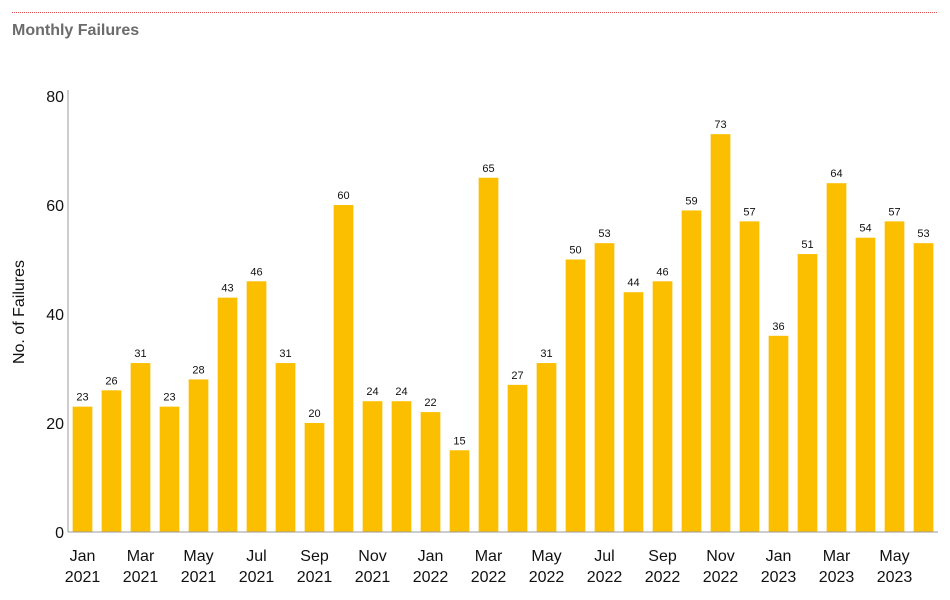  What do you see at coordinates (807, 245) in the screenshot?
I see `data-label: 51` at bounding box center [807, 245].